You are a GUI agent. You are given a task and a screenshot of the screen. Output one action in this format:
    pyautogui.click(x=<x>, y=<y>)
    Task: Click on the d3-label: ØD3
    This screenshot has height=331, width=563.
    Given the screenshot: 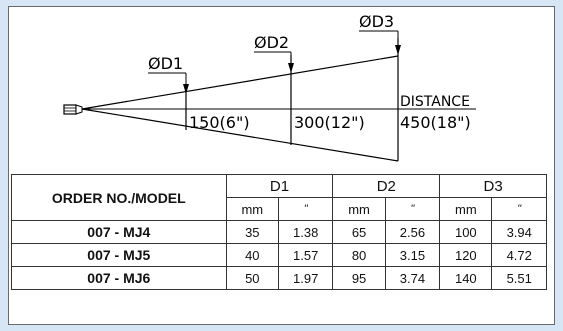 What is the action you would take?
    pyautogui.click(x=376, y=21)
    